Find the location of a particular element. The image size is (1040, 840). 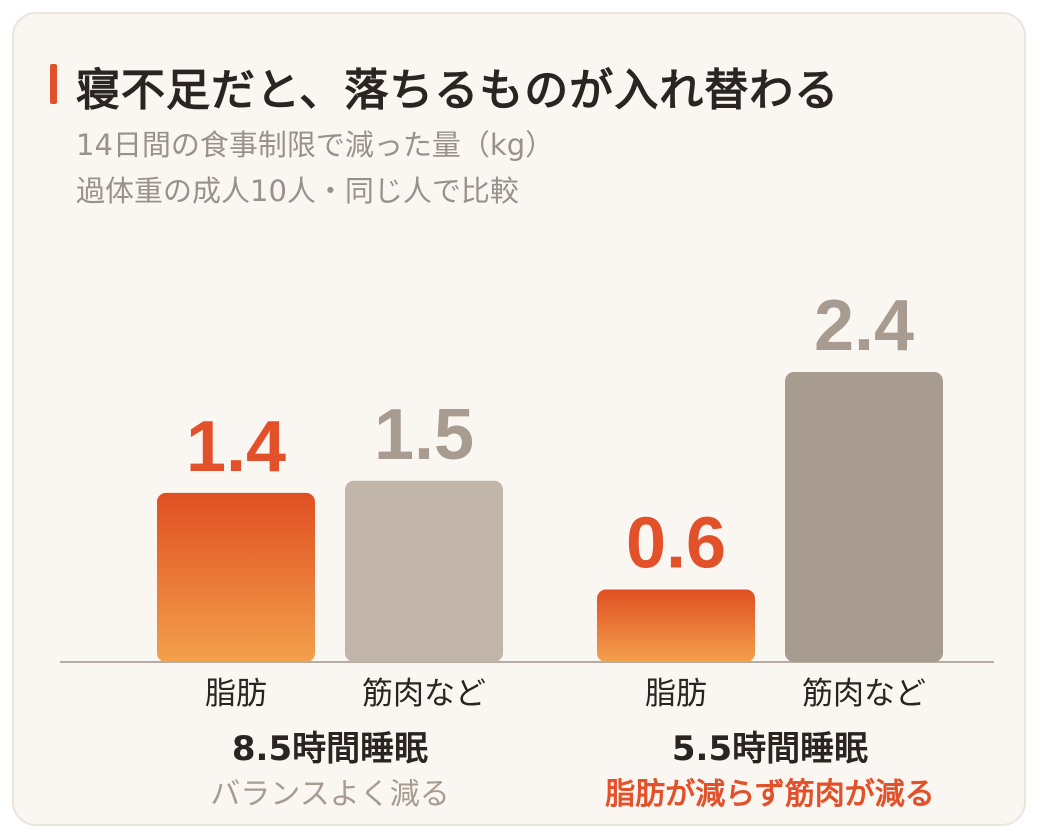

group-label-1: 8.5時間睡眠 is located at coordinates (330, 749).